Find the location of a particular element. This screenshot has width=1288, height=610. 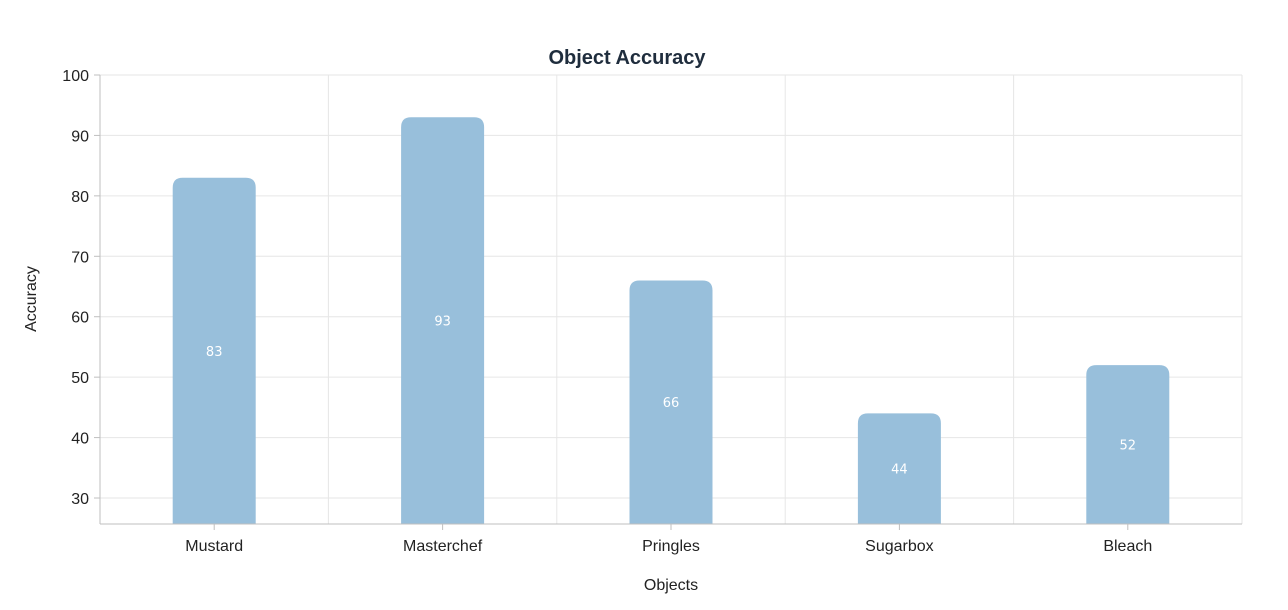

bar-value-label: 52 is located at coordinates (1128, 446).